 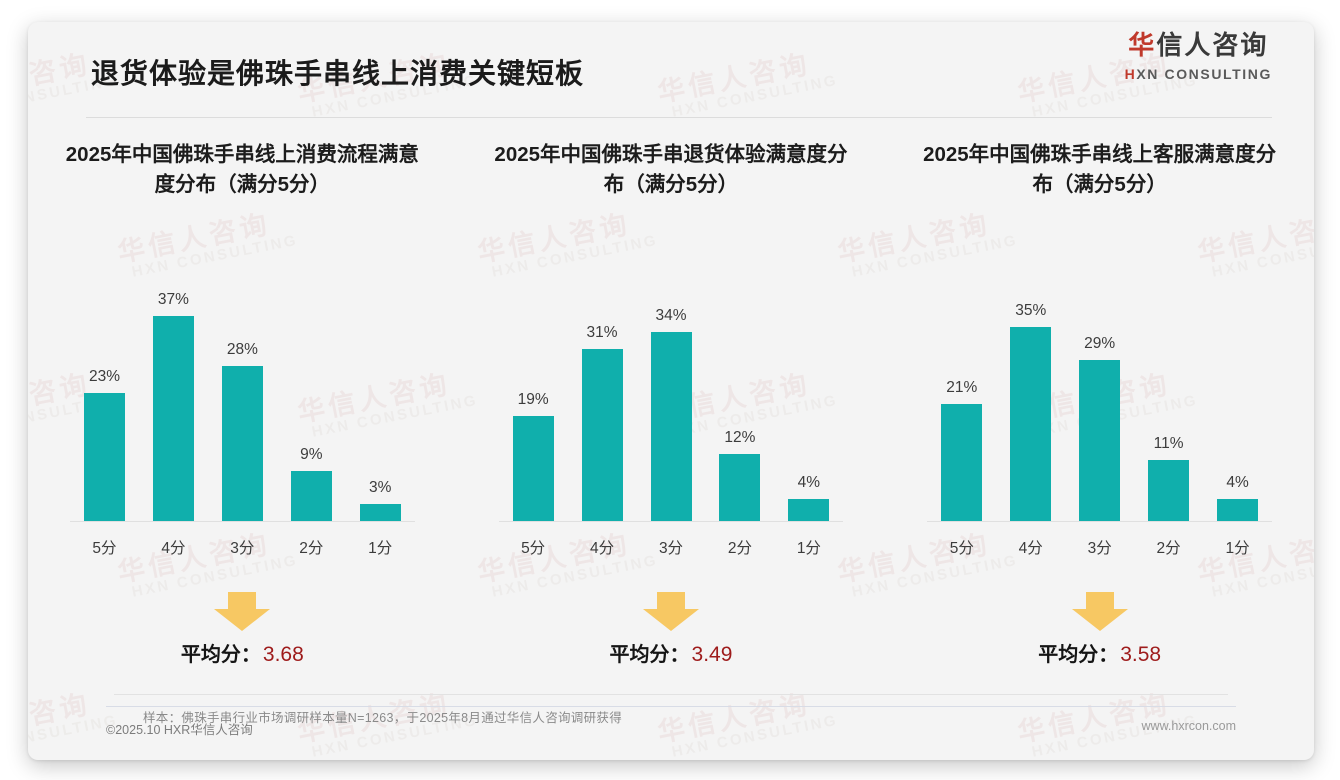 I want to click on bar-group-1: 23% 37% 28% 9% 3%, so click(x=242, y=386).